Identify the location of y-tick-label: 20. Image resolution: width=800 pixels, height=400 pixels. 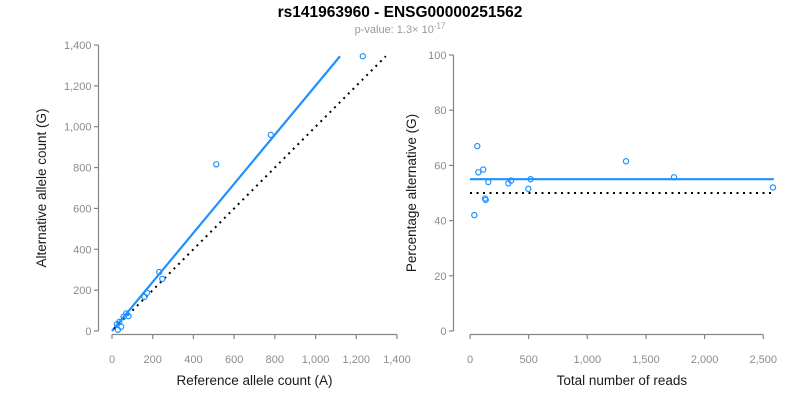
(440, 277).